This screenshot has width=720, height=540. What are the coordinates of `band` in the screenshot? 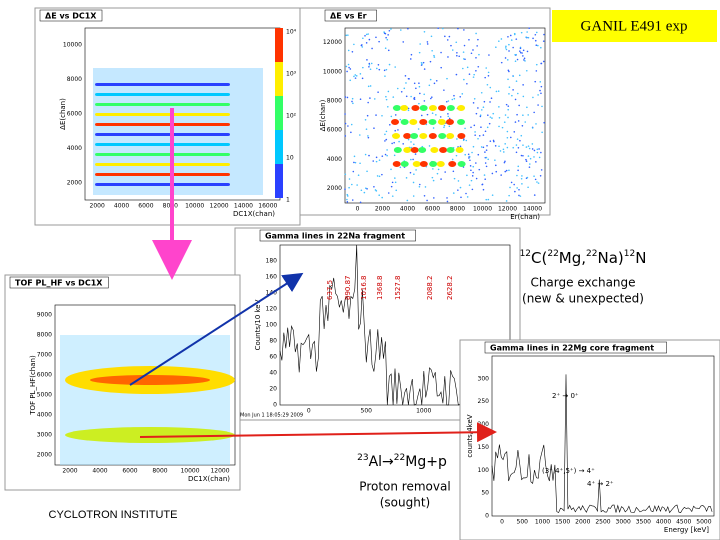 It's located at (162, 144).